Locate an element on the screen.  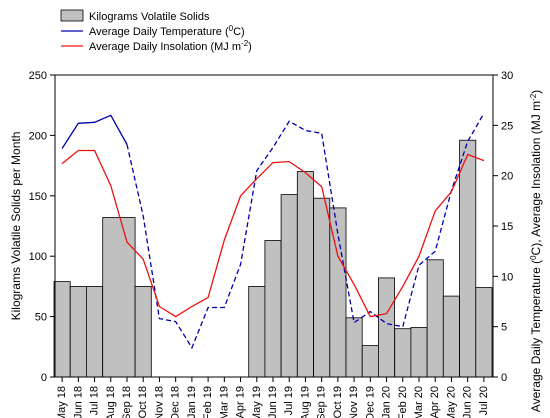
legend-label-part: 0 is located at coordinates (231, 28).